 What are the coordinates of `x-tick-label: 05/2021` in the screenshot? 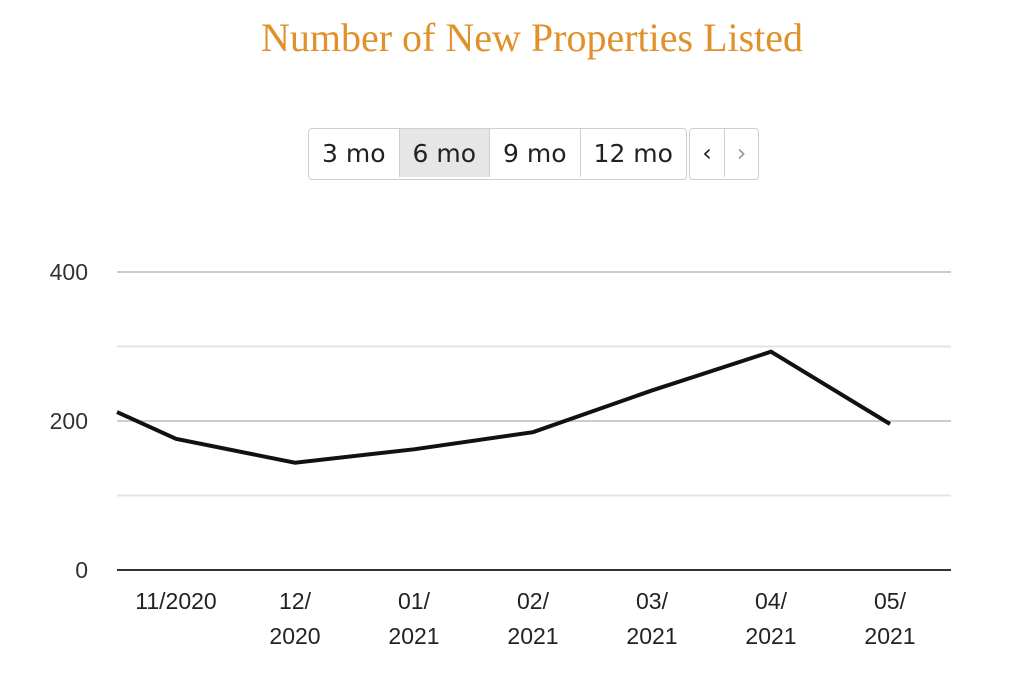 It's located at (889, 618).